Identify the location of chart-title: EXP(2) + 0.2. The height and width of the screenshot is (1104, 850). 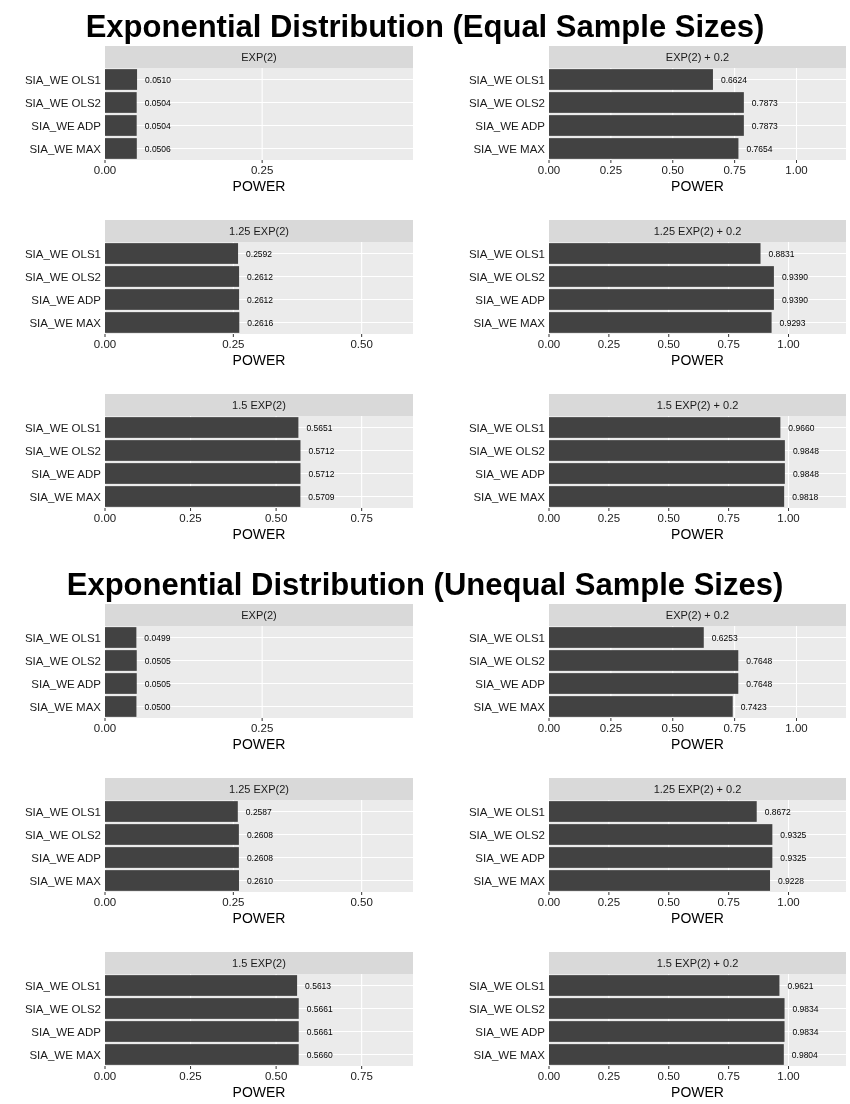
(697, 615).